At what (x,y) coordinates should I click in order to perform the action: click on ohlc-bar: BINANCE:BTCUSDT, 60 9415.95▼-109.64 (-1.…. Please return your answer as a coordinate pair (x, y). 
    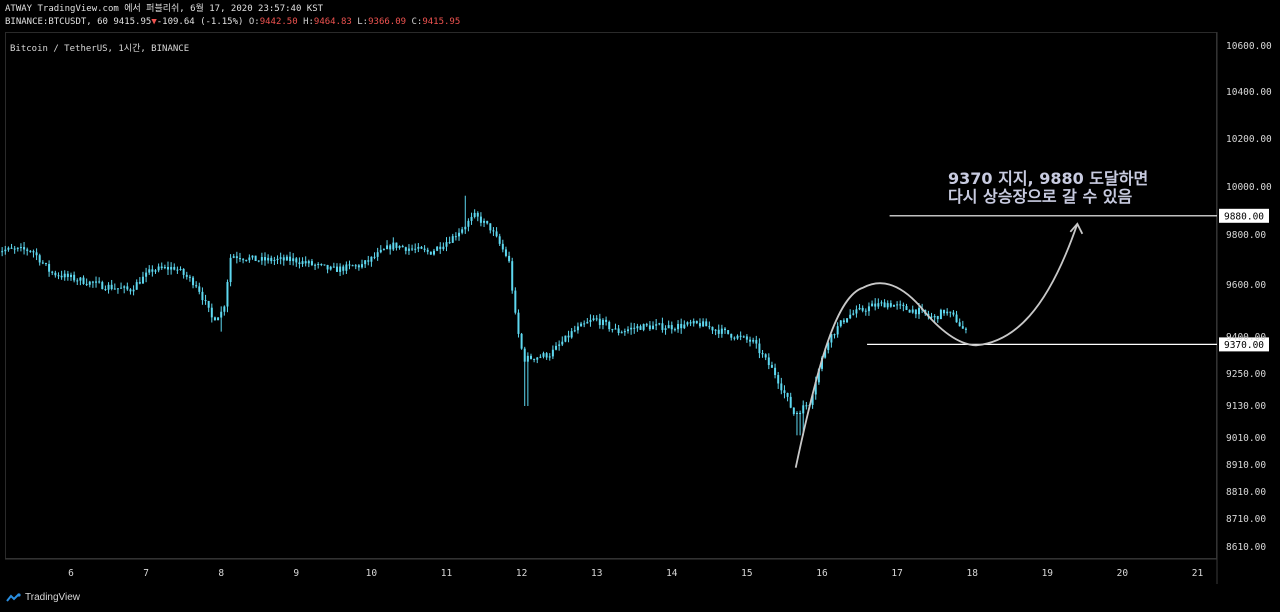
    Looking at the image, I should click on (232, 22).